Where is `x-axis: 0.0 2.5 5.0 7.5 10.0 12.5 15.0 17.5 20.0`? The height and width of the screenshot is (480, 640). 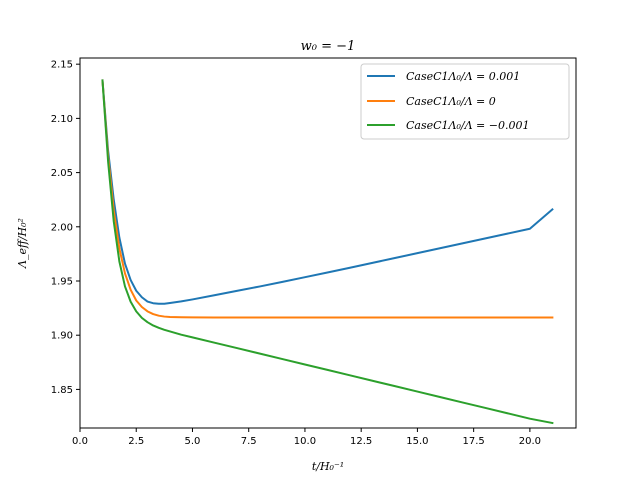
x-axis: 0.0 2.5 5.0 7.5 10.0 12.5 15.0 17.5 20.0 is located at coordinates (306, 437).